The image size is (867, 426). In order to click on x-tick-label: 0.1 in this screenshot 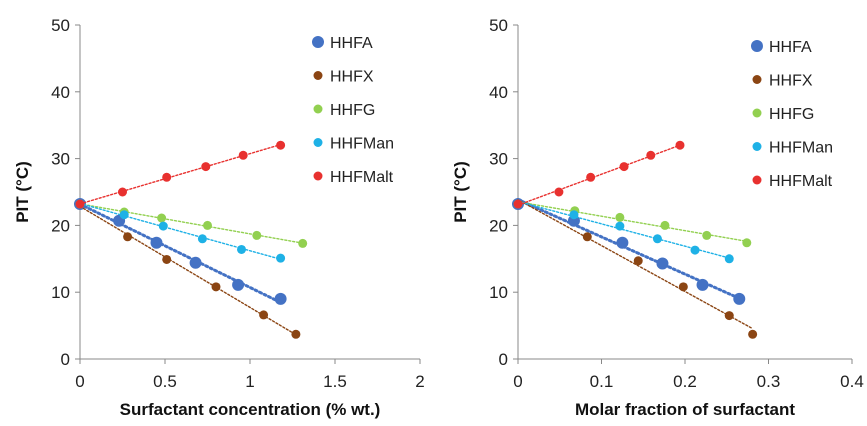, I will do `click(602, 381)`.